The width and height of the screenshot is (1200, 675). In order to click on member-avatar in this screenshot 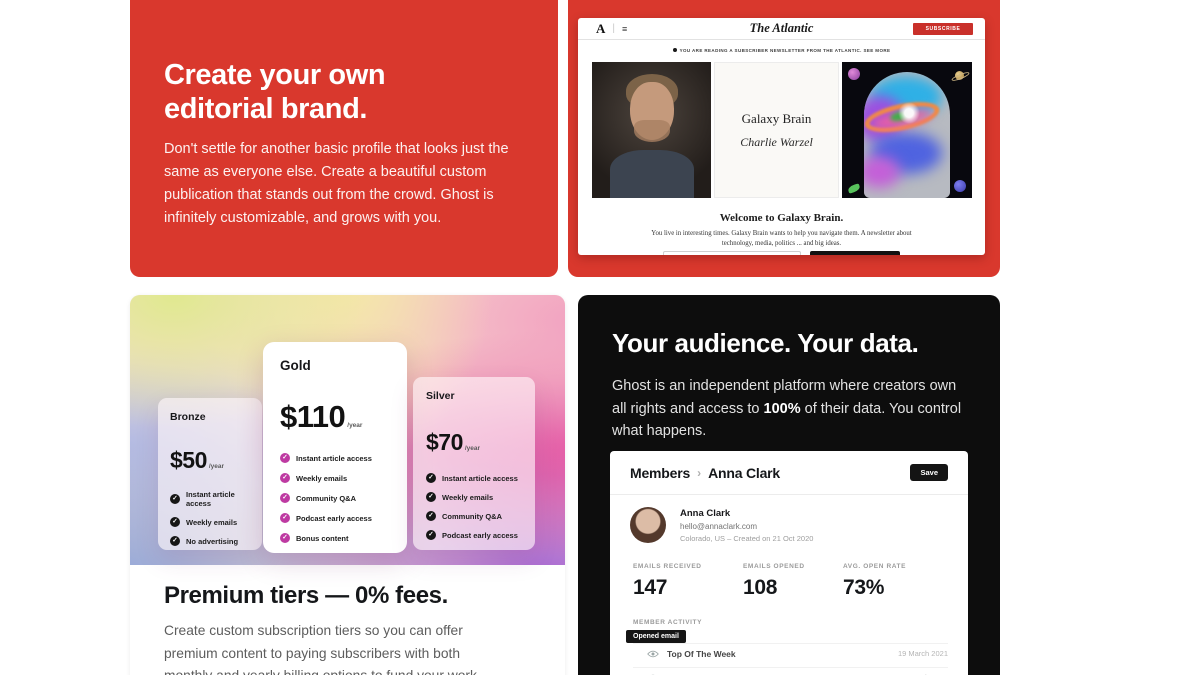, I will do `click(648, 525)`.